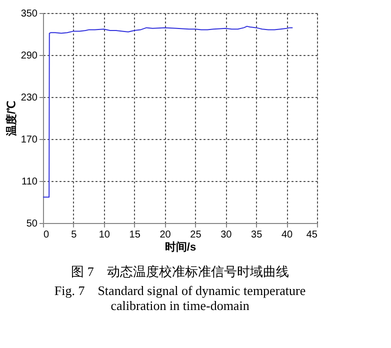  I want to click on y-axis-title: 温度/℃, so click(11, 119).